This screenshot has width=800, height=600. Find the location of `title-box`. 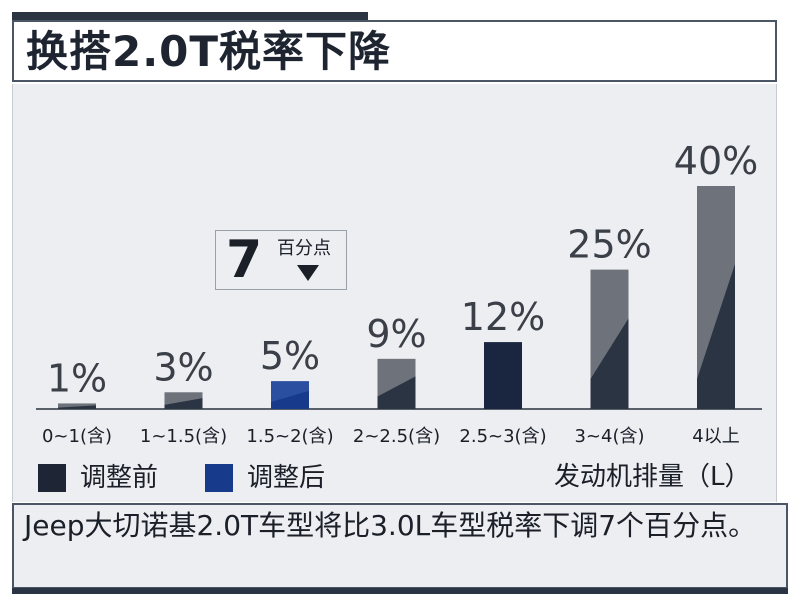

title-box is located at coordinates (394, 51).